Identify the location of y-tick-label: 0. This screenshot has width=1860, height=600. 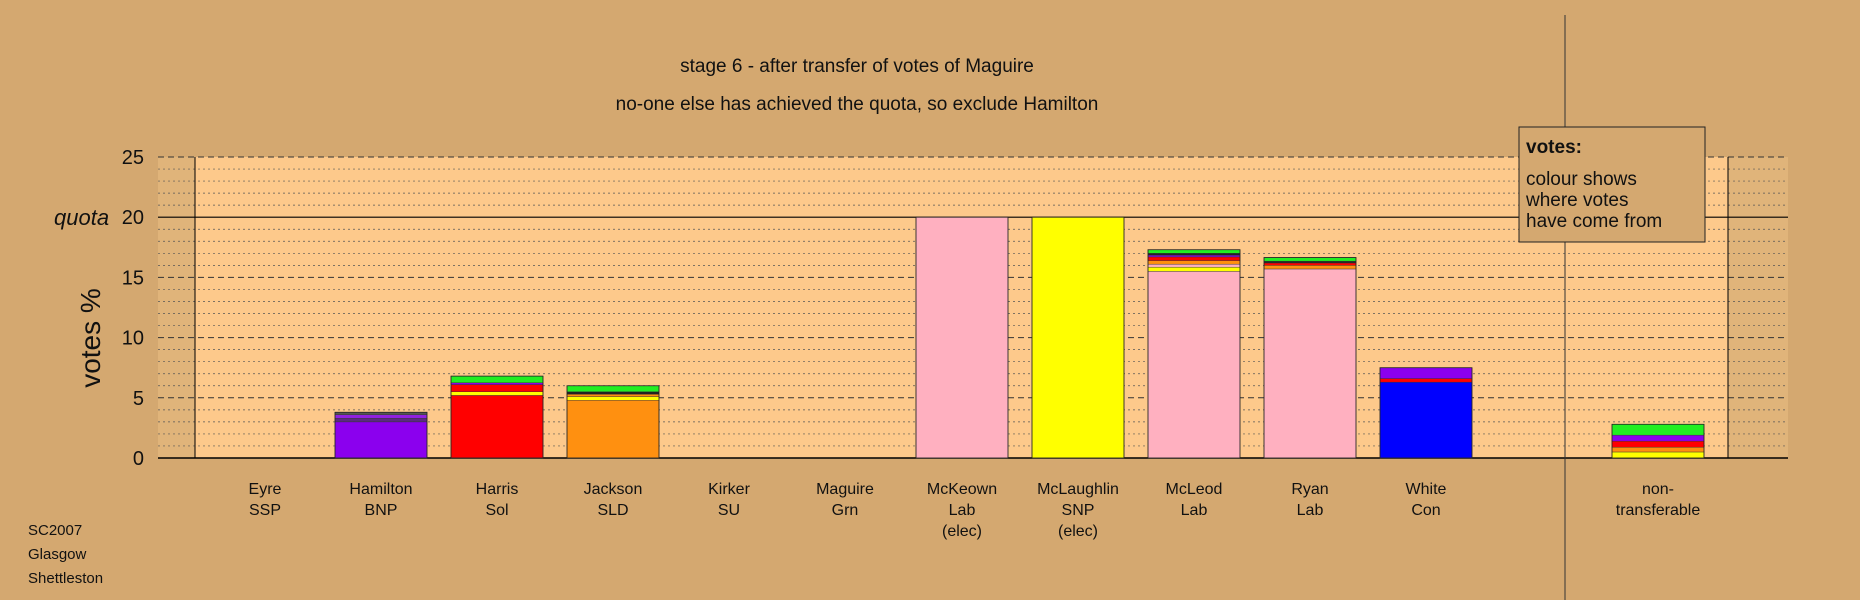
(138, 459).